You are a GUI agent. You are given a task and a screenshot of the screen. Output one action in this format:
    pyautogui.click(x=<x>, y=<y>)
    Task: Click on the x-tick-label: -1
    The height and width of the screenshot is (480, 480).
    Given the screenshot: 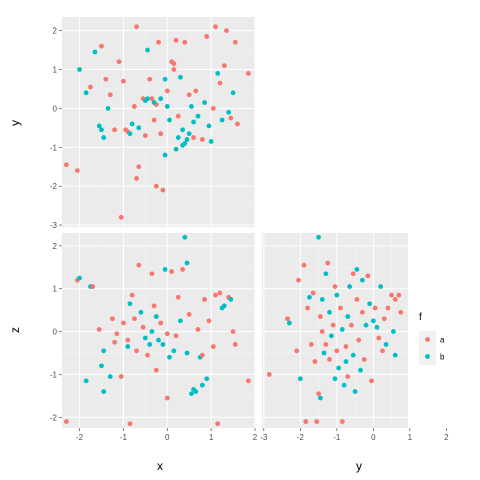 What is the action you would take?
    pyautogui.click(x=337, y=437)
    